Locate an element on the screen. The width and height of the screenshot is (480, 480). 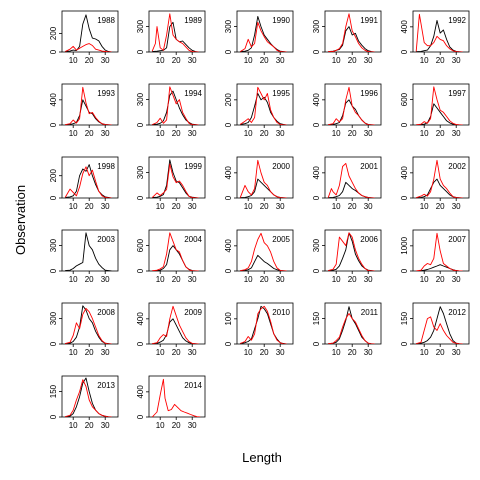
panel-year-label: 1994 is located at coordinates (193, 93).